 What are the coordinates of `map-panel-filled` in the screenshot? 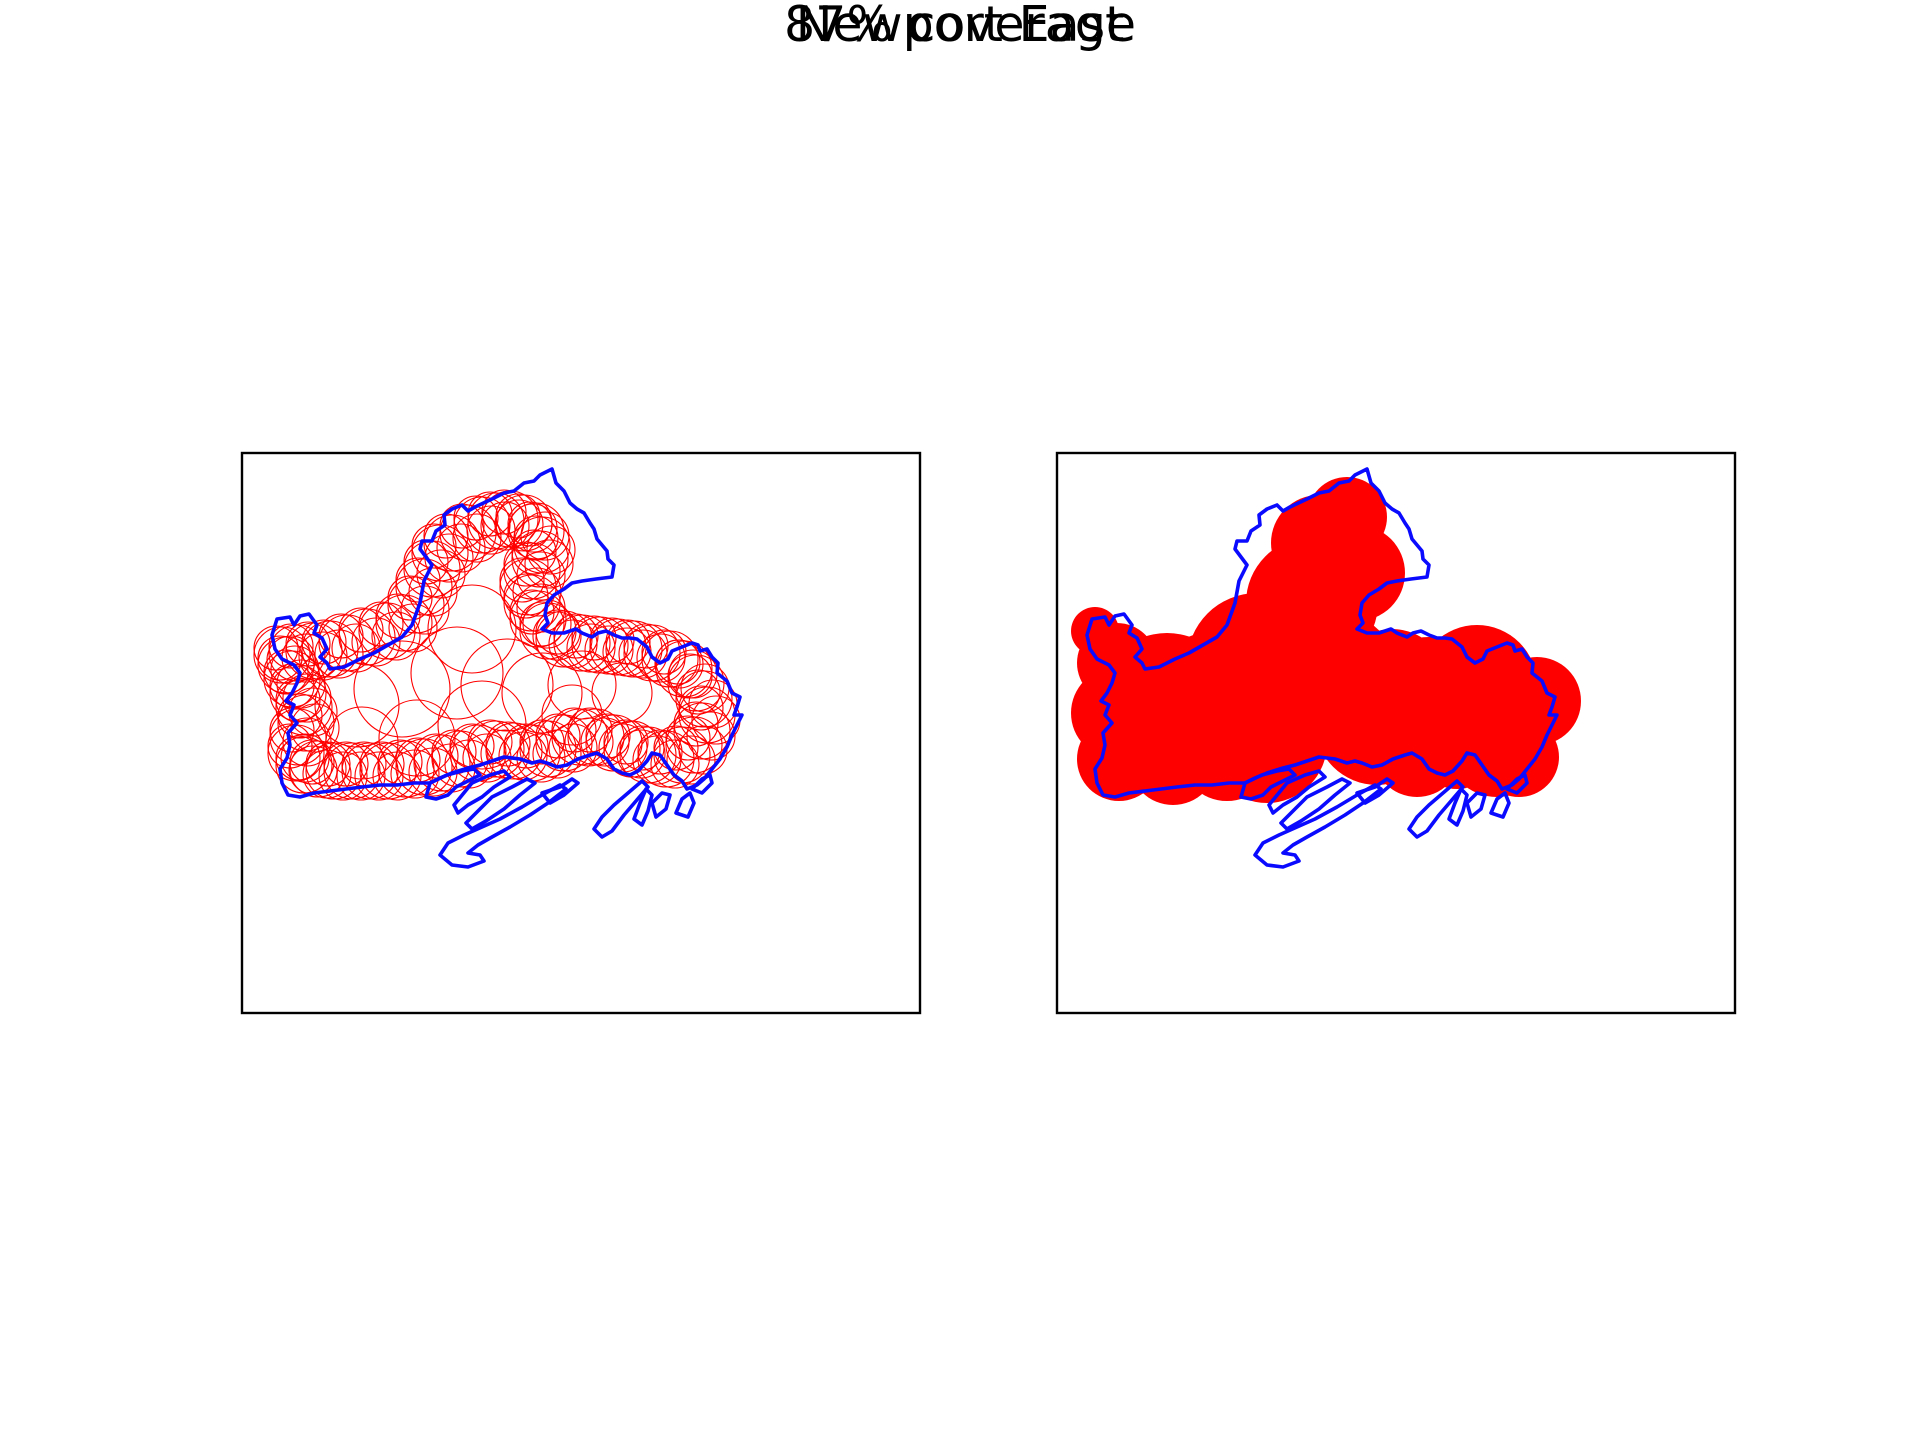 It's located at (1396, 733).